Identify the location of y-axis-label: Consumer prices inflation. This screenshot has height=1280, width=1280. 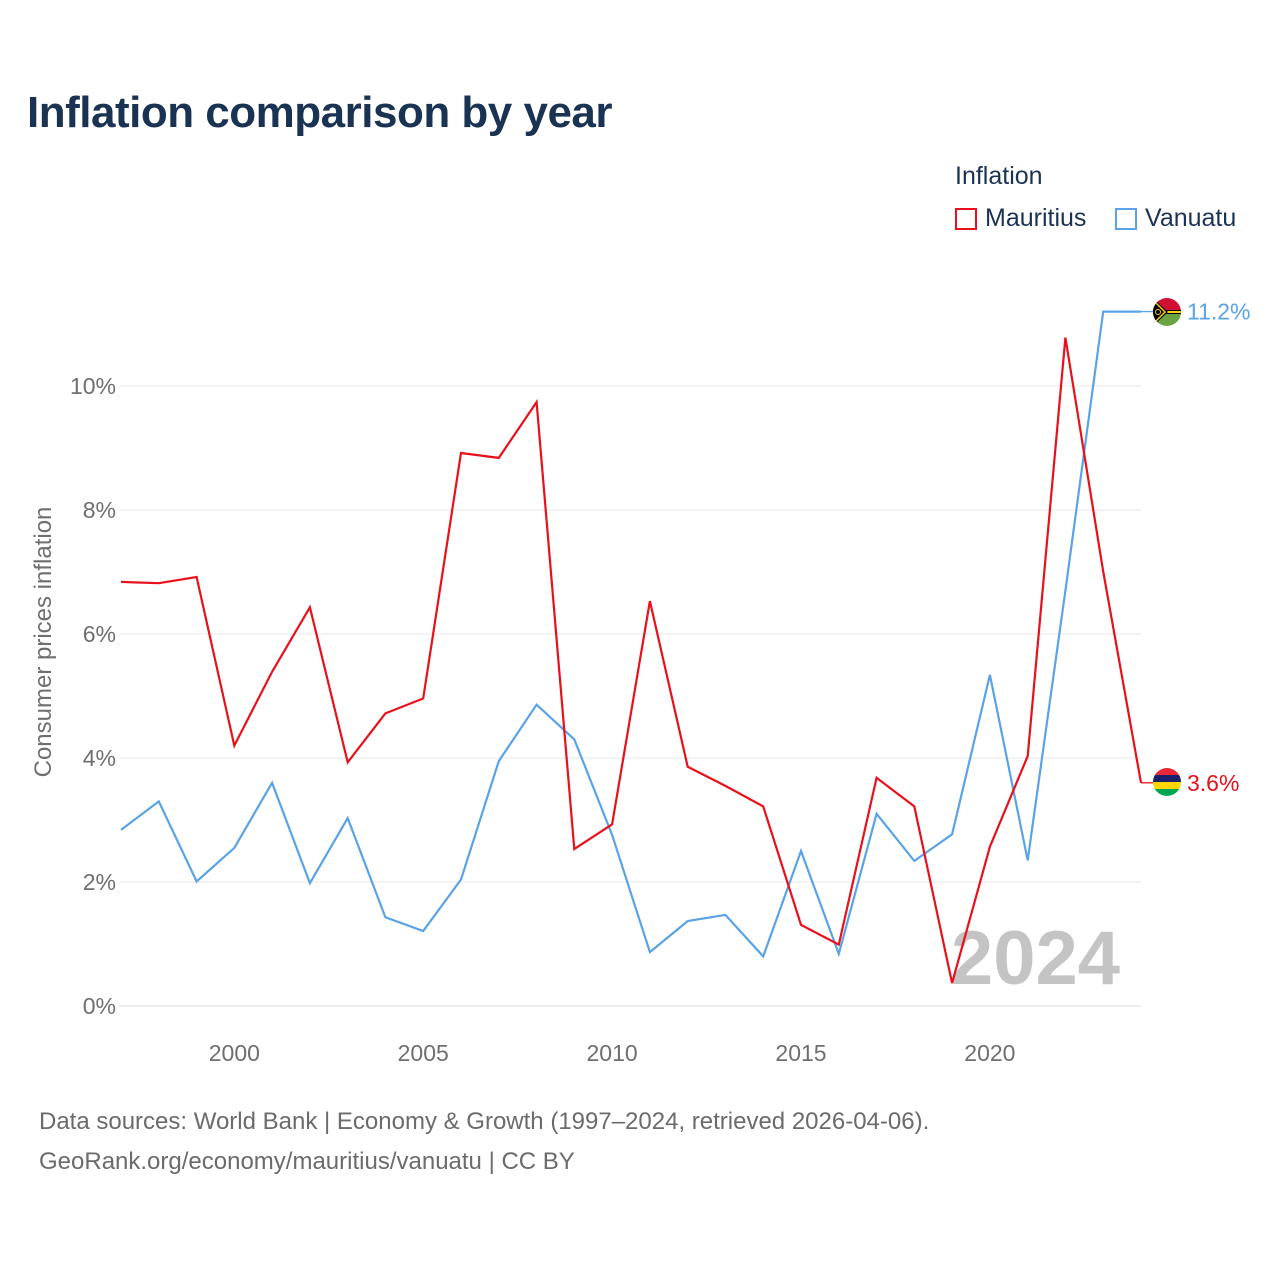
(43, 642).